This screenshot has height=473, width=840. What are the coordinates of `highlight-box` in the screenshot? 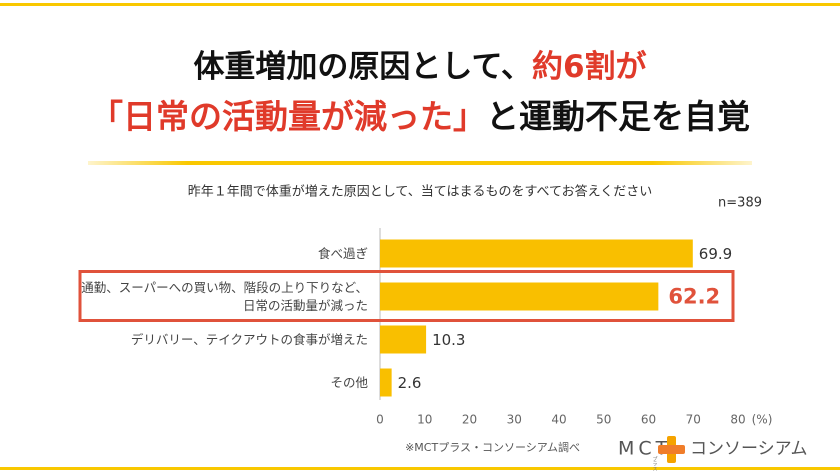 It's located at (406, 296).